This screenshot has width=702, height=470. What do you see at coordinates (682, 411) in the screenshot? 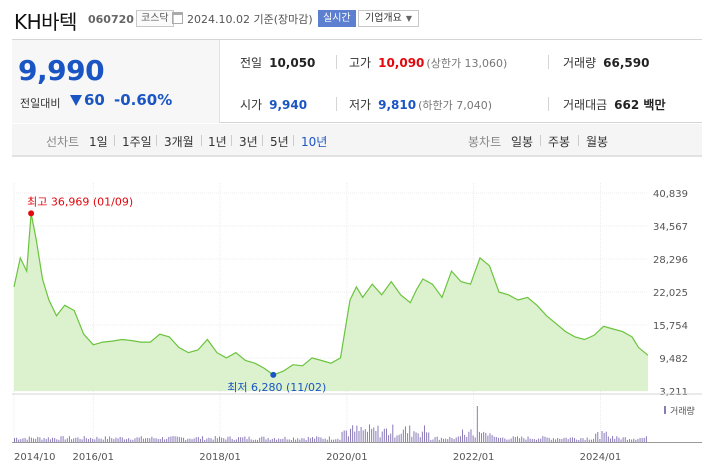
I see `volume-legend-label: 거래량` at bounding box center [682, 411].